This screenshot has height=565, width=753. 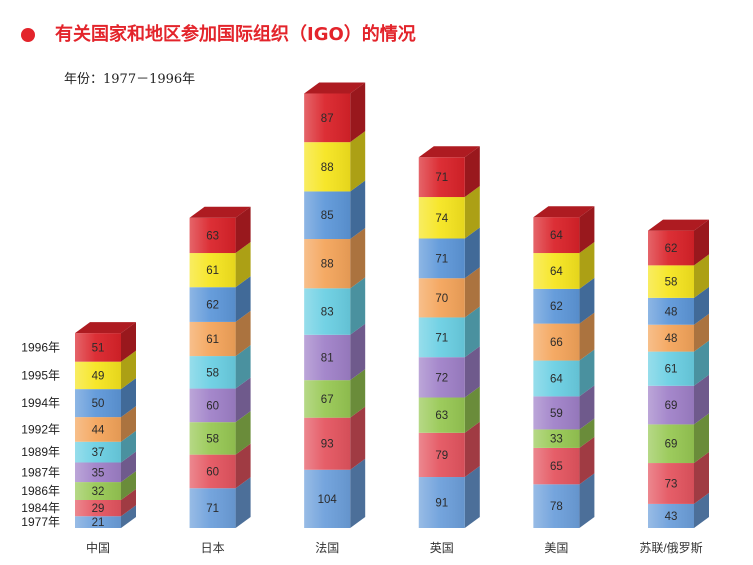 I want to click on category-label: 中国, so click(x=98, y=547).